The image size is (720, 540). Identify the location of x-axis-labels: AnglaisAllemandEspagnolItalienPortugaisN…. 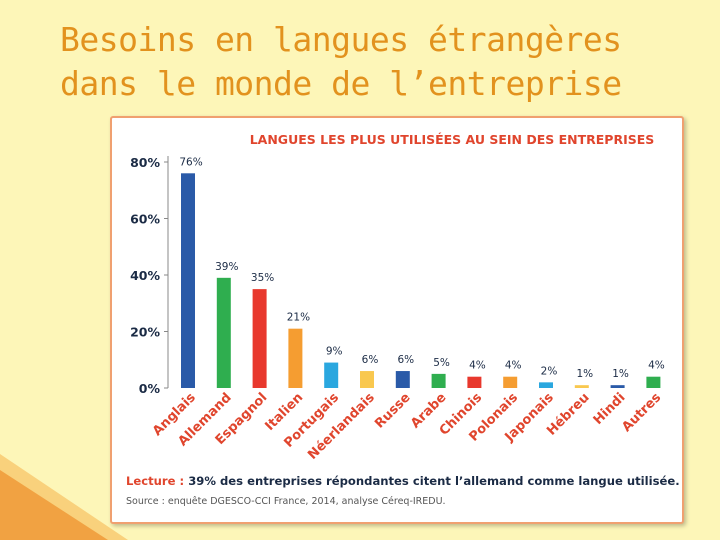
(407, 426).